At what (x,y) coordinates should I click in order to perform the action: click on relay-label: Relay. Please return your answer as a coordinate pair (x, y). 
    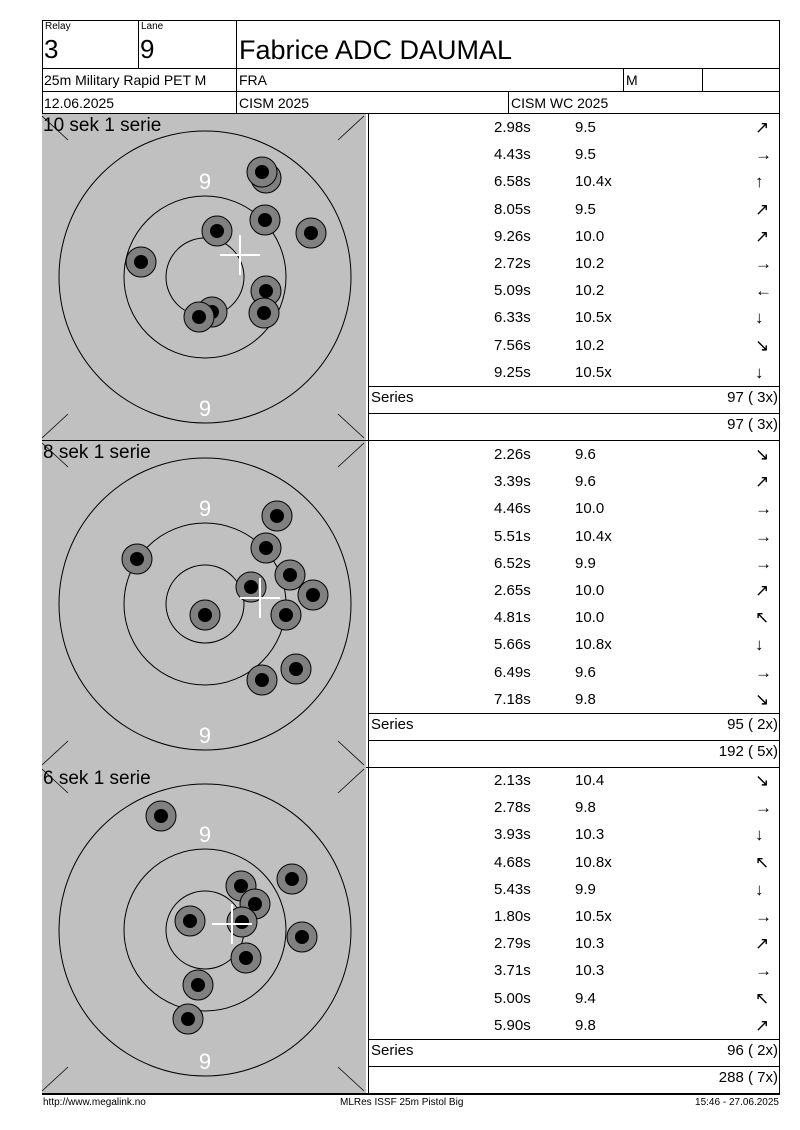
    Looking at the image, I should click on (58, 26).